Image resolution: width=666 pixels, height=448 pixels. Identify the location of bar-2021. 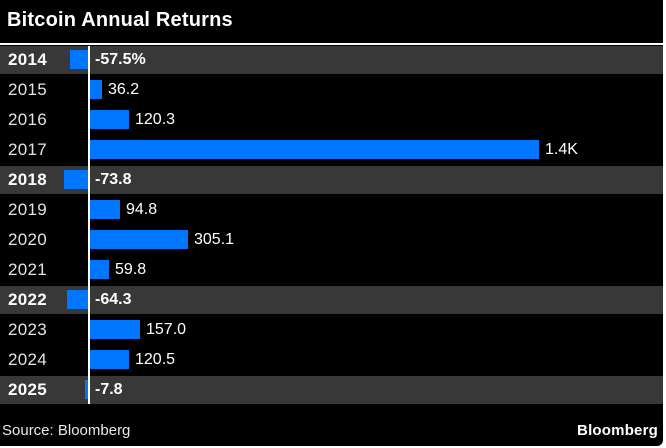
(99, 269).